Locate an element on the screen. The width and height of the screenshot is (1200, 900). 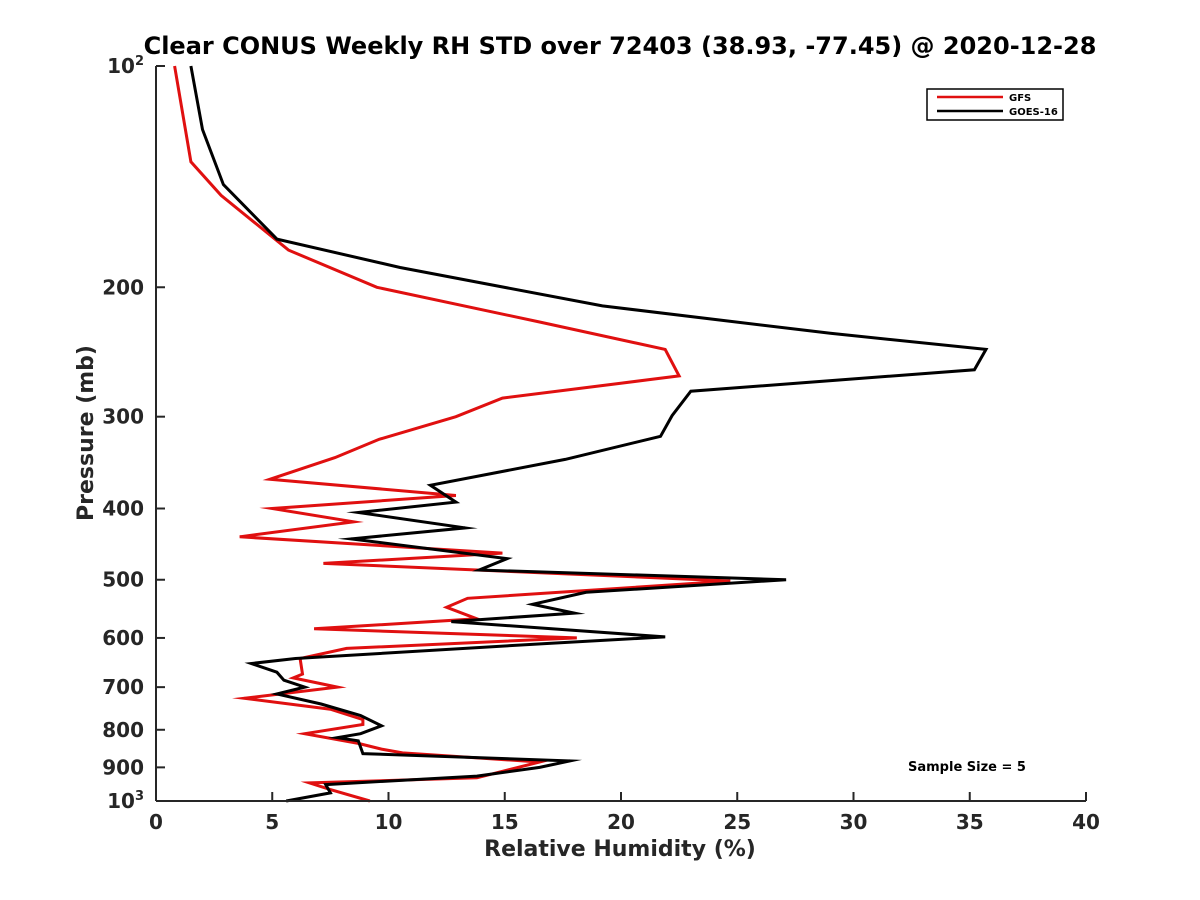
y-tick-label: 102 is located at coordinates (125, 66).